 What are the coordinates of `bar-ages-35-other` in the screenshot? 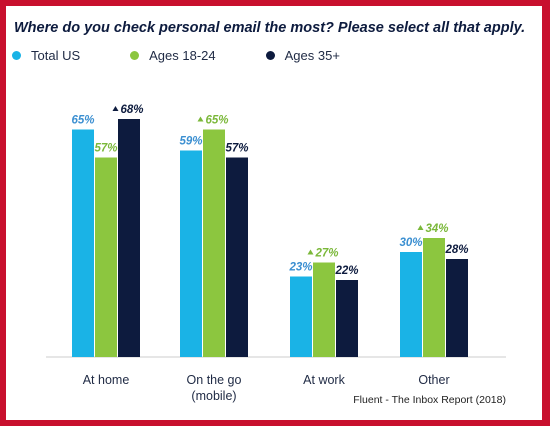 It's located at (457, 308).